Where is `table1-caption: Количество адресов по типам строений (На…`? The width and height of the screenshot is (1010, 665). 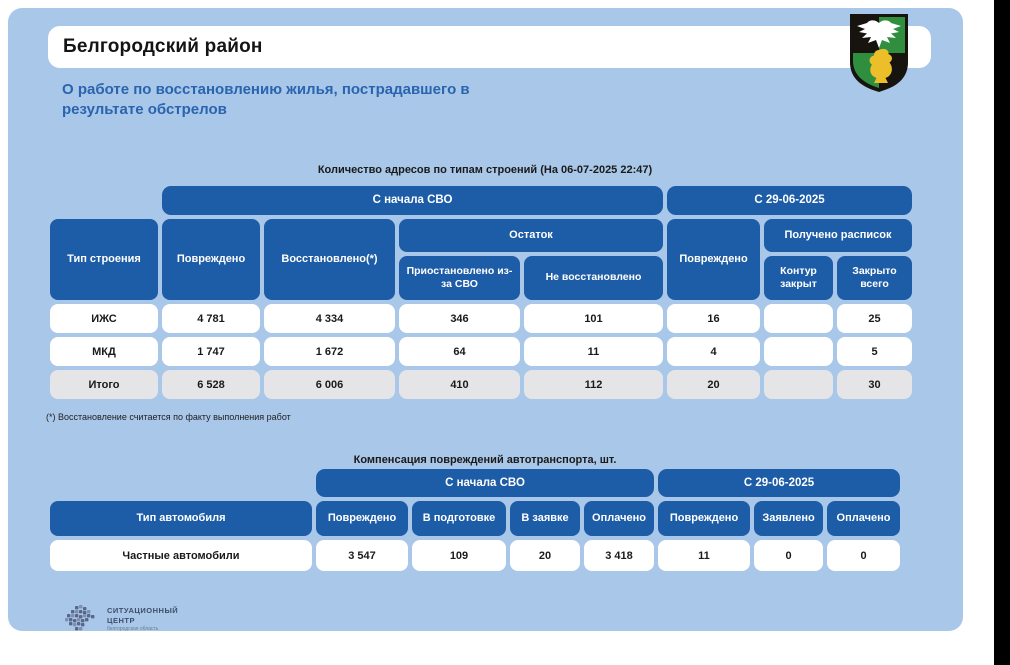 table1-caption: Количество адресов по типам строений (На… is located at coordinates (485, 170).